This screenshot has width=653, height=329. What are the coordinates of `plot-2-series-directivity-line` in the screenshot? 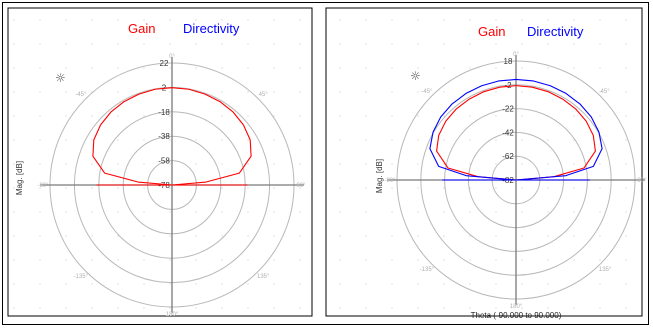 It's located at (516, 129).